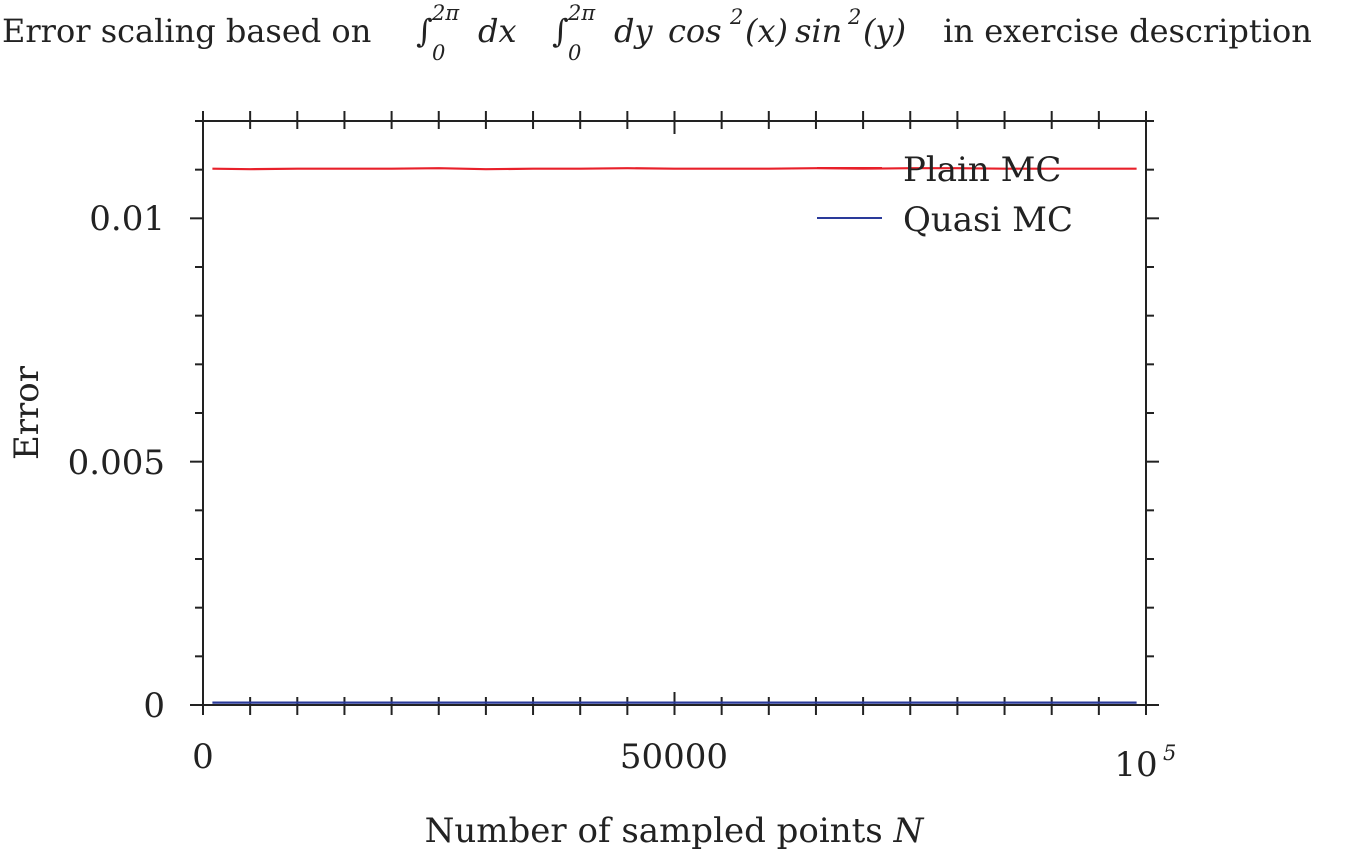  I want to click on legend: Plain MC Quasi MC, so click(945, 195).